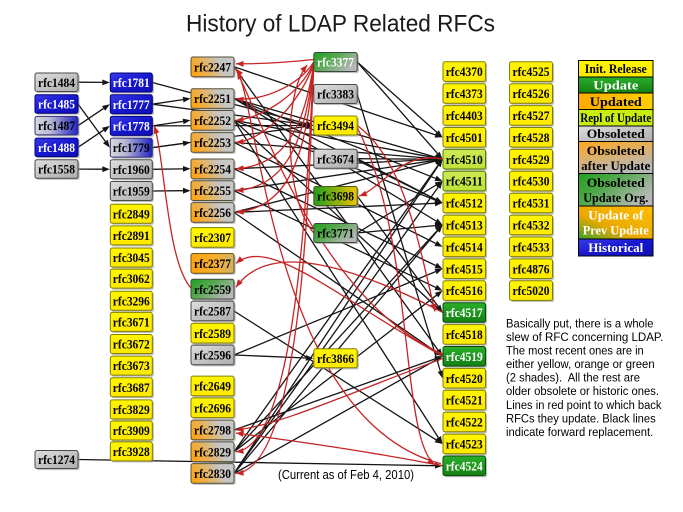 This screenshot has height=512, width=683. I want to click on svg-text: rfc3909, so click(131, 430).